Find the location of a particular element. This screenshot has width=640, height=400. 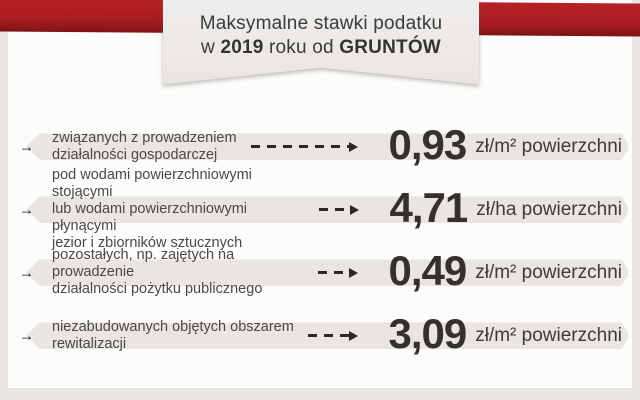

rate-value: 4,71 is located at coordinates (429, 207).